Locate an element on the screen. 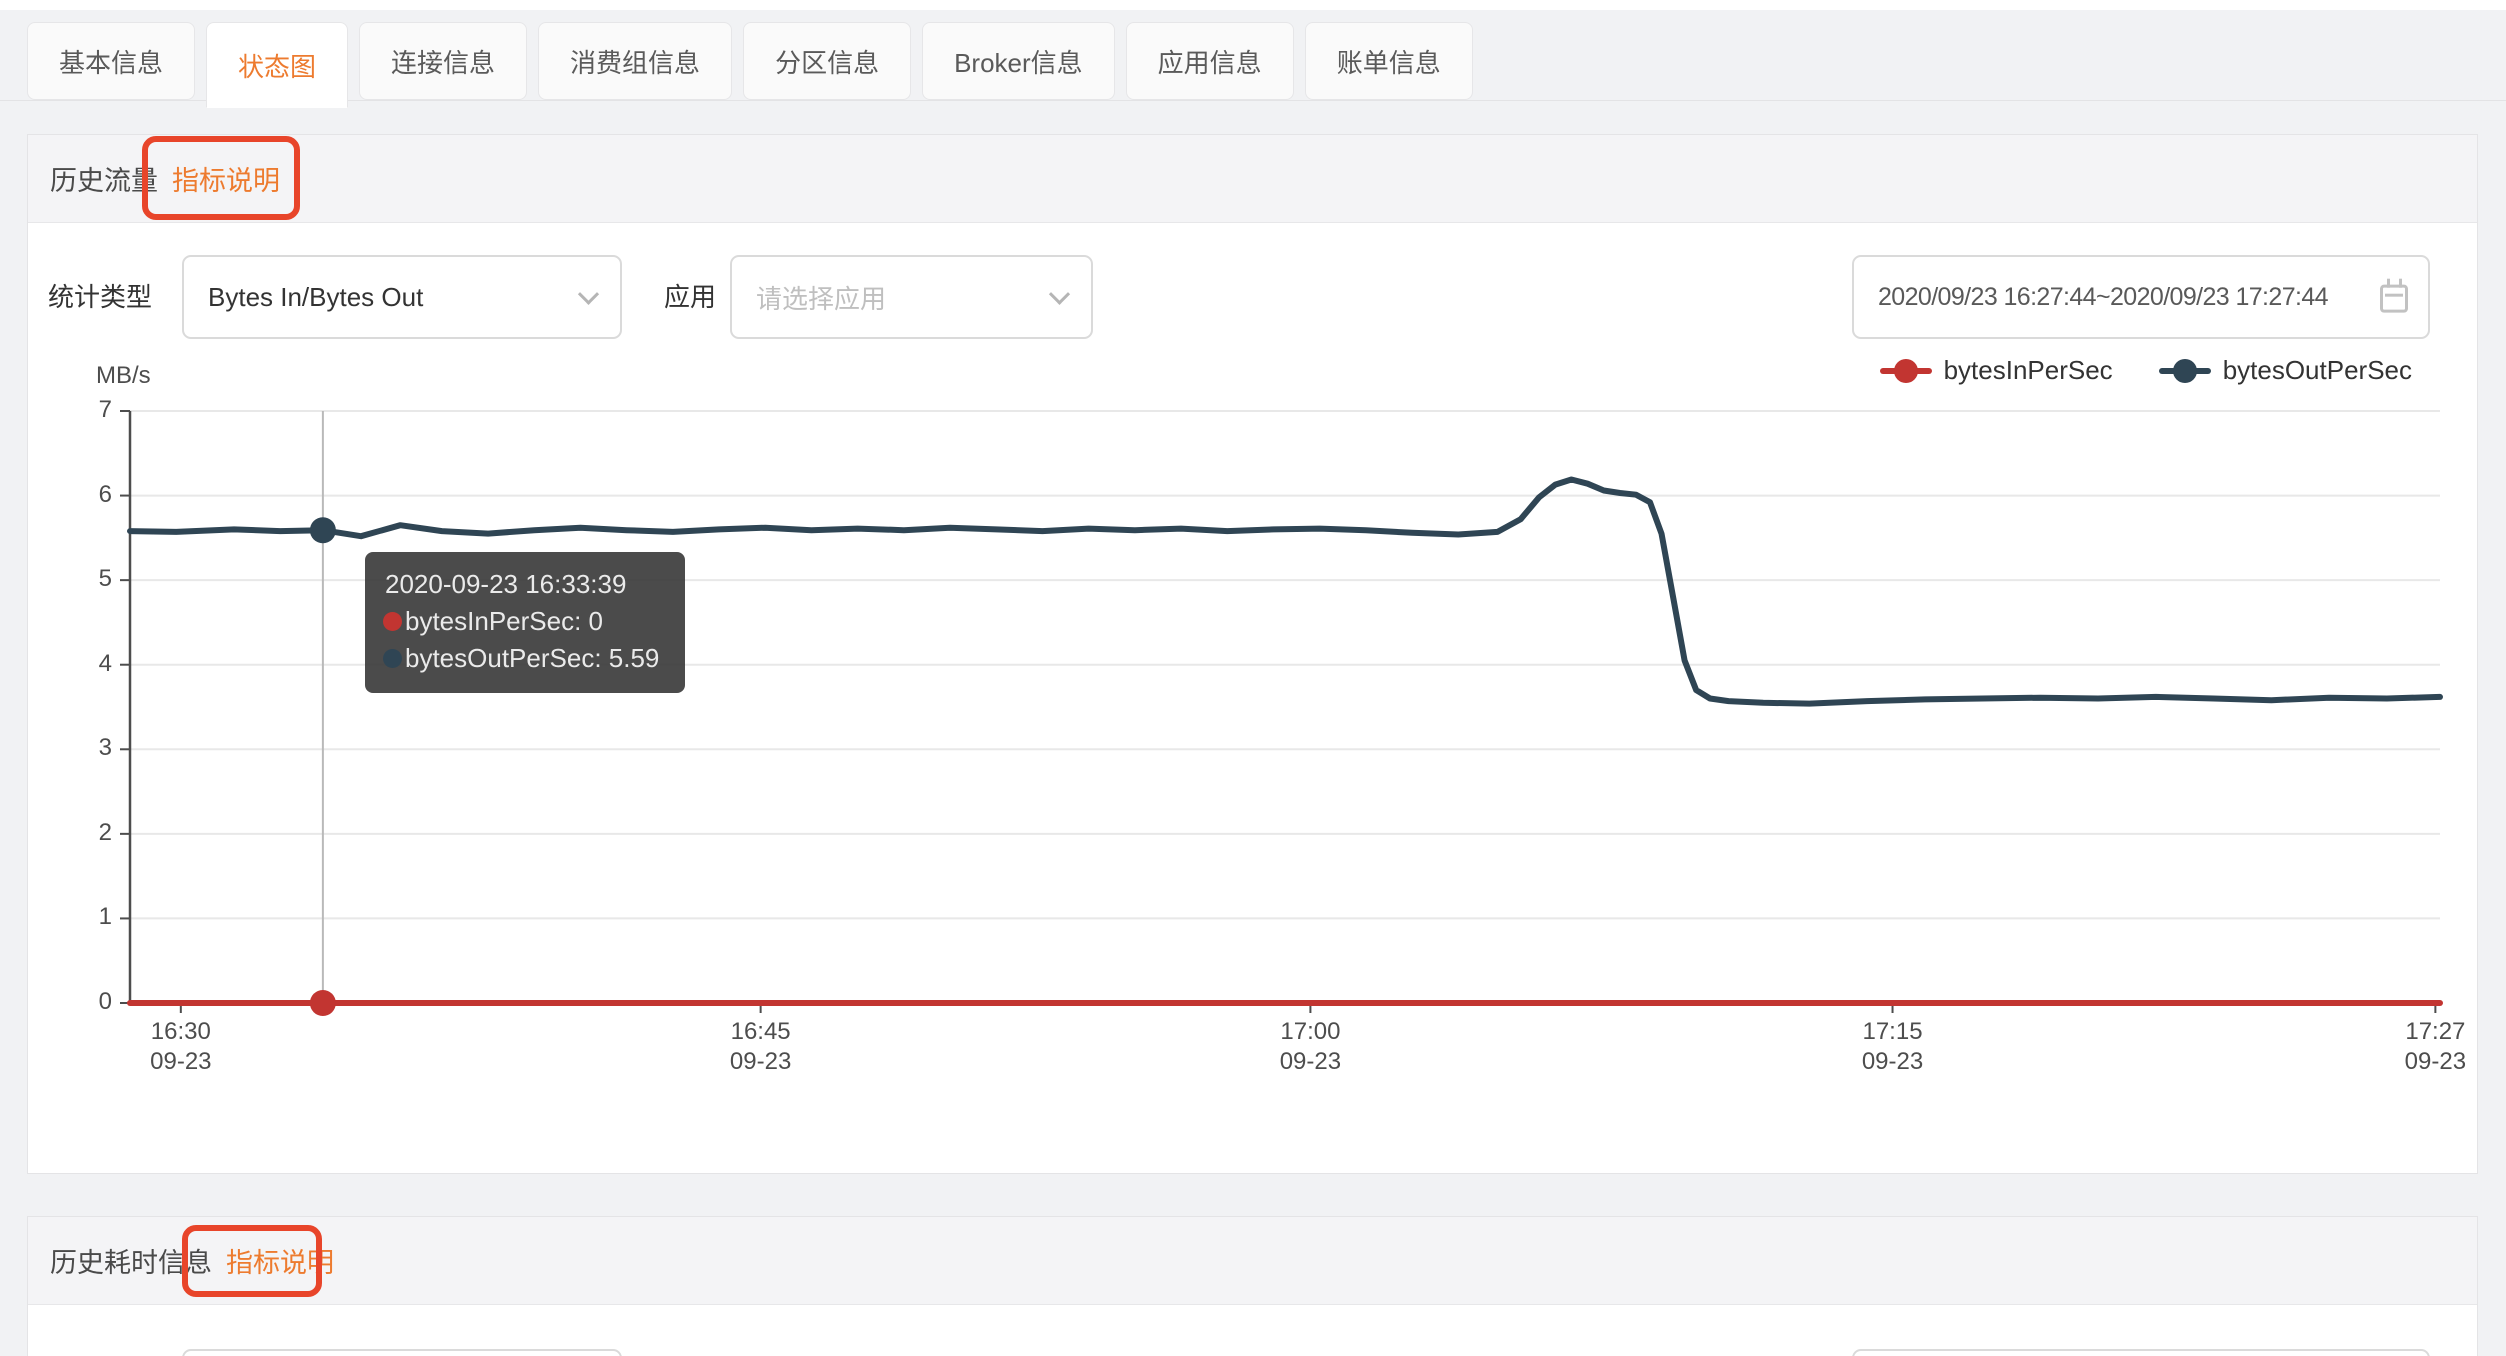  date-range-value: 2020/09/23 16:27:44~2020/09/23 17:27:44 is located at coordinates (2103, 296).